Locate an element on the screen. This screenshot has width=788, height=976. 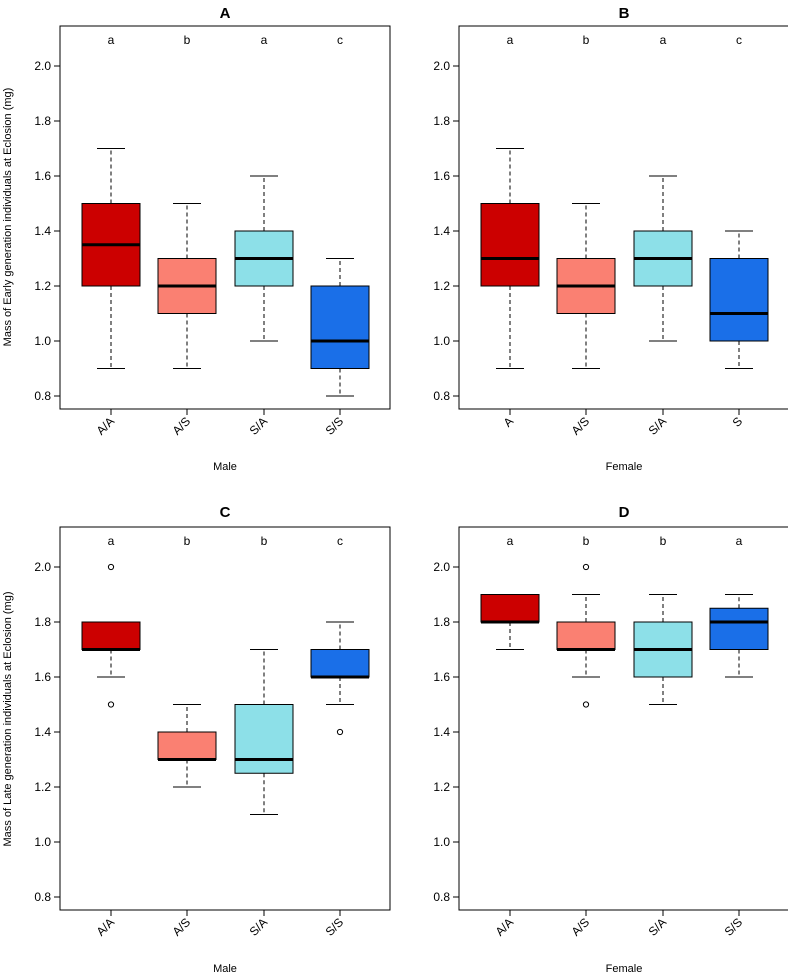
panel-c-title: C is located at coordinates (225, 512).